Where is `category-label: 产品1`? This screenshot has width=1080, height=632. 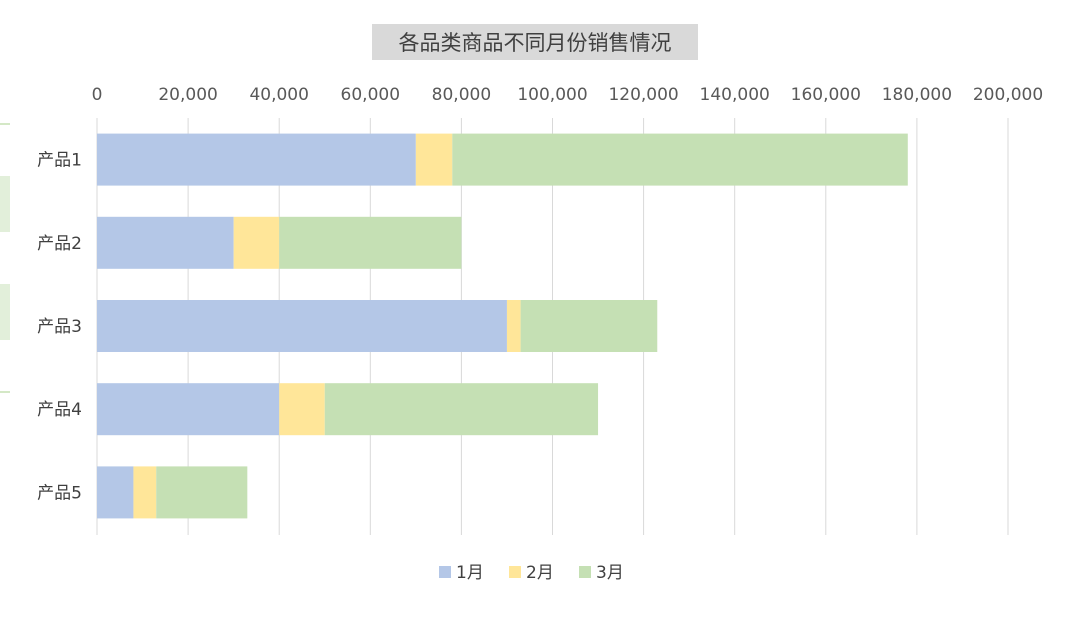
category-label: 产品1 is located at coordinates (59, 161).